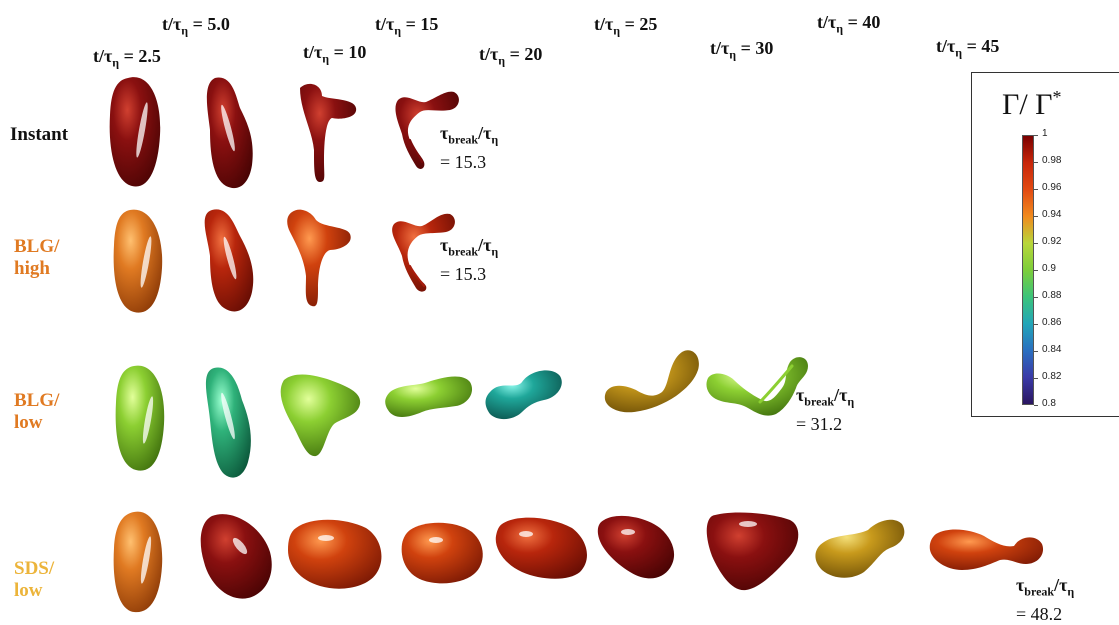  I want to click on row-label-instant: Instant, so click(39, 134).